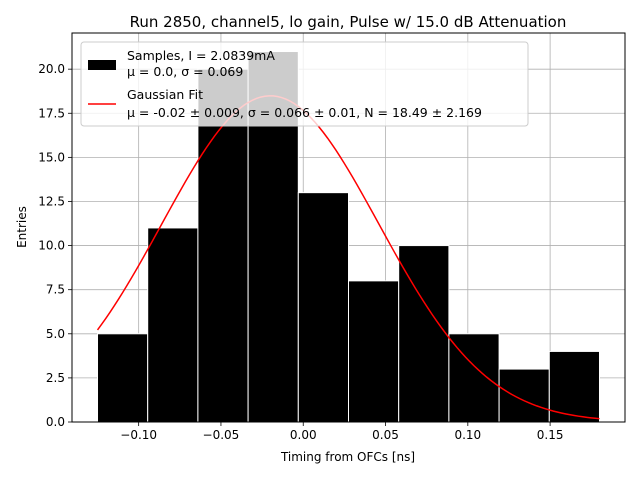 The width and height of the screenshot is (640, 480). What do you see at coordinates (22, 227) in the screenshot?
I see `y-axis-label: Entries` at bounding box center [22, 227].